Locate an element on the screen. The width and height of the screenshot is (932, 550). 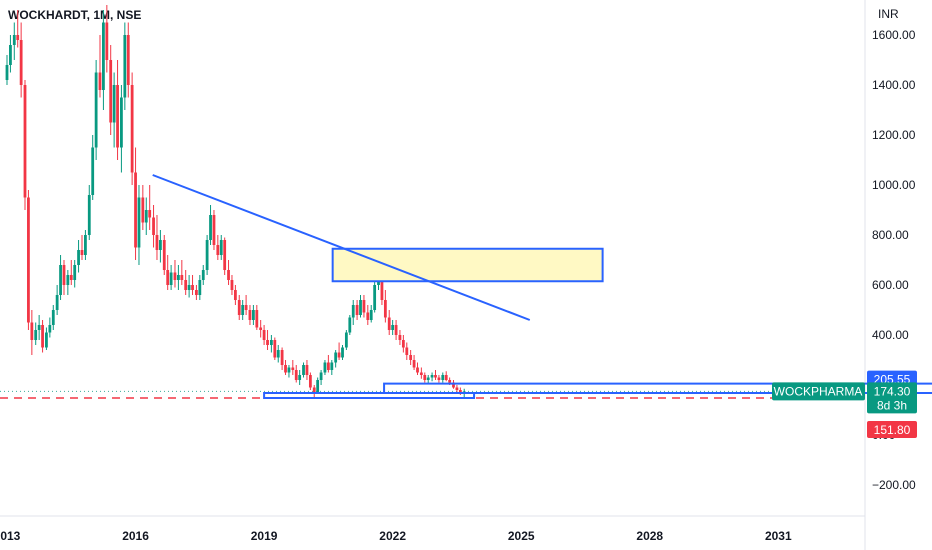
currency-label: INR is located at coordinates (888, 14).